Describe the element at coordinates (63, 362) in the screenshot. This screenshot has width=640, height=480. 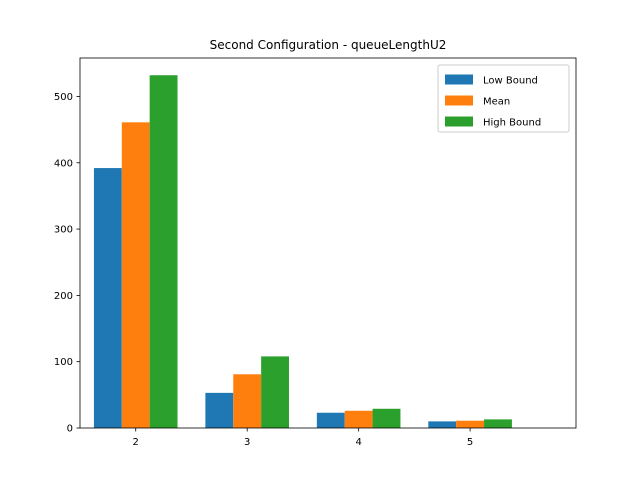
I see `y-tick-label: 100` at that location.